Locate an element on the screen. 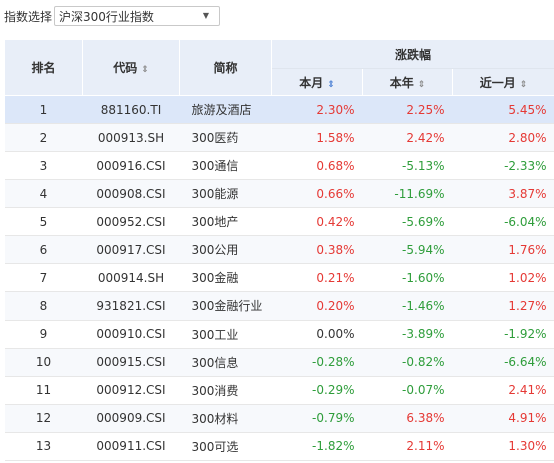 The image size is (554, 463). cell-rank: 11 is located at coordinates (43, 390).